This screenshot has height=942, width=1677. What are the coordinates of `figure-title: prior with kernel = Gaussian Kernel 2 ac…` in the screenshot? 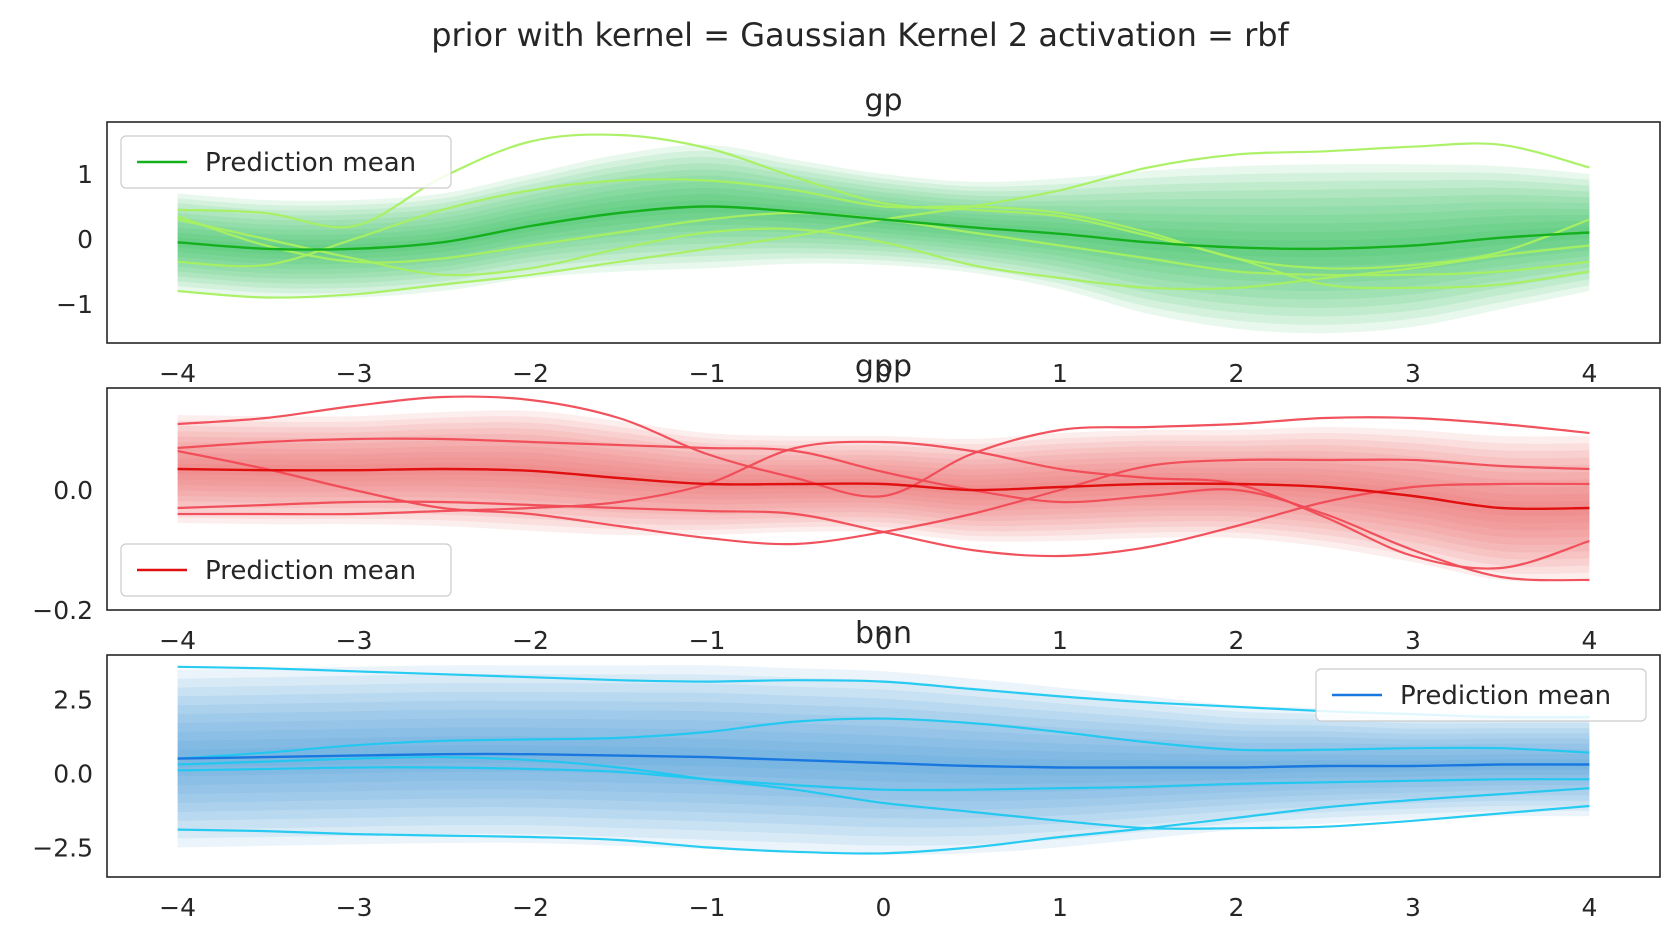 It's located at (860, 35).